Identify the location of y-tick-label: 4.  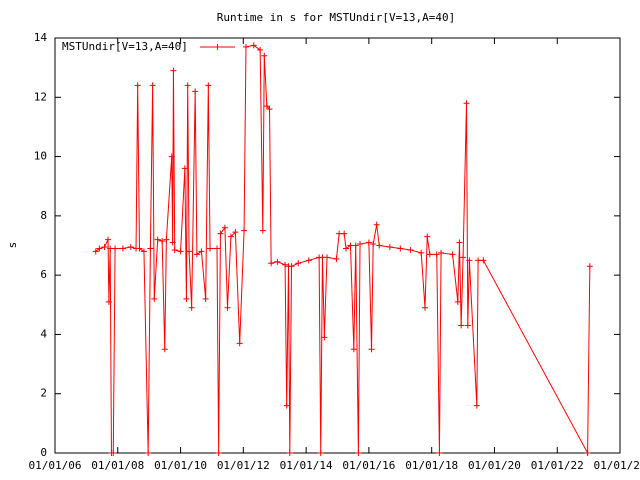
(43, 333).